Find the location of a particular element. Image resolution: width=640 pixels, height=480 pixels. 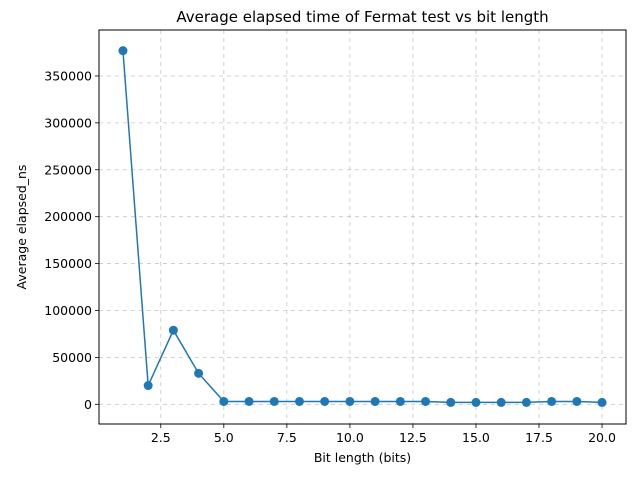

x-tick-label: 17.5 is located at coordinates (539, 437).